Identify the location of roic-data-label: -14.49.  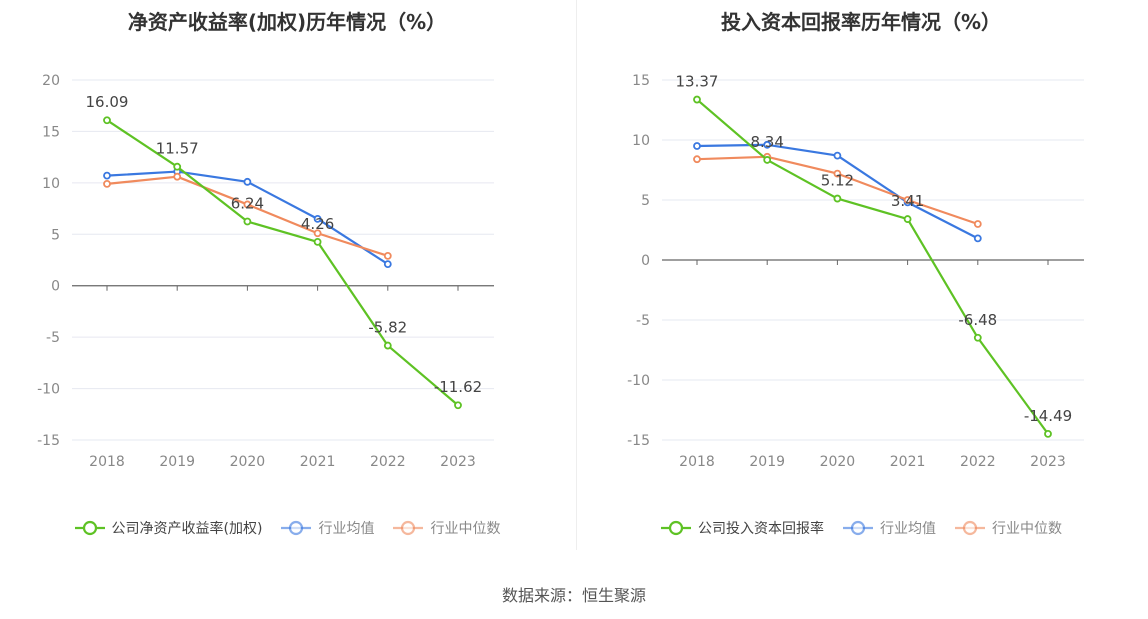
(1048, 416).